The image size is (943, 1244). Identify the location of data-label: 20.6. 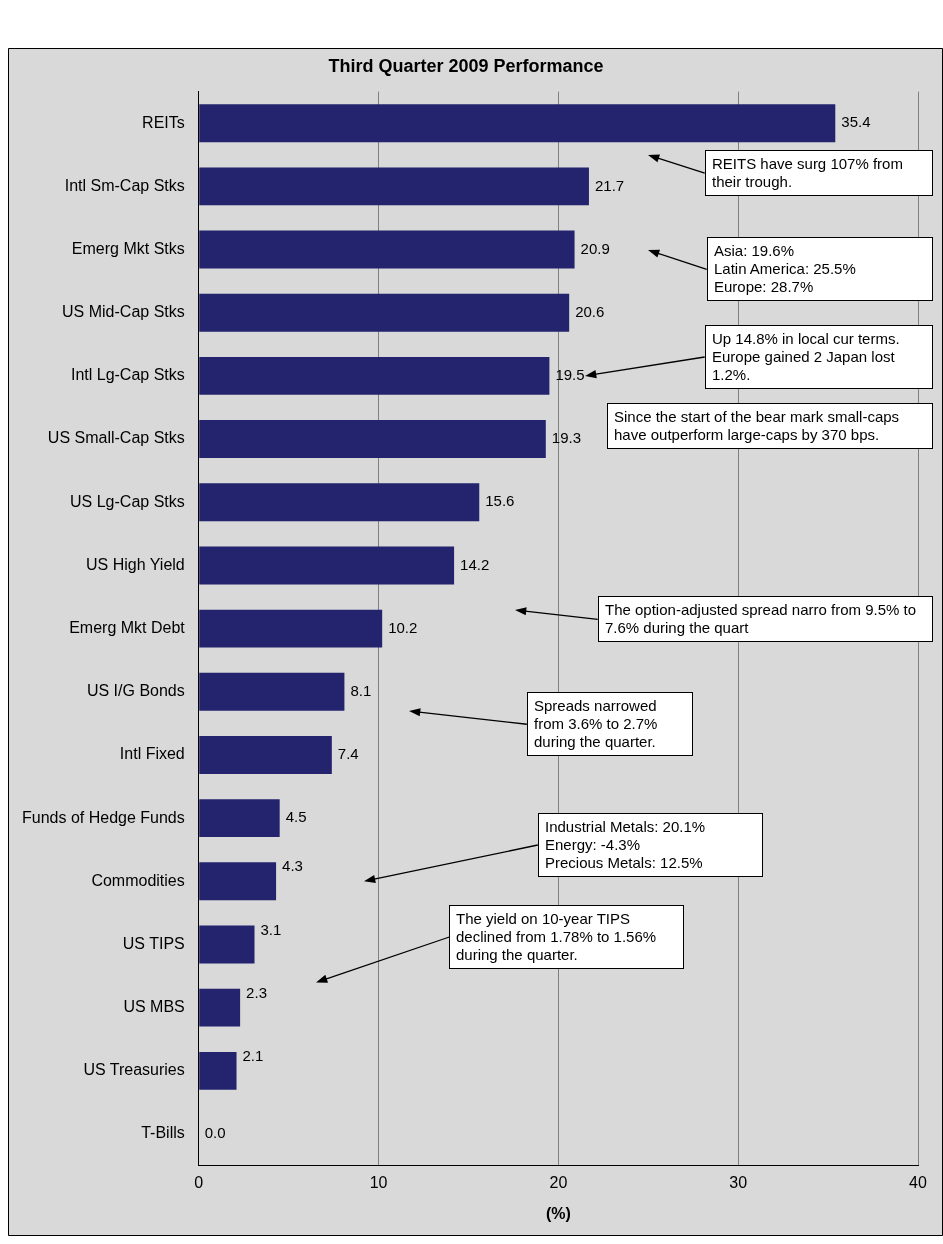
(590, 311).